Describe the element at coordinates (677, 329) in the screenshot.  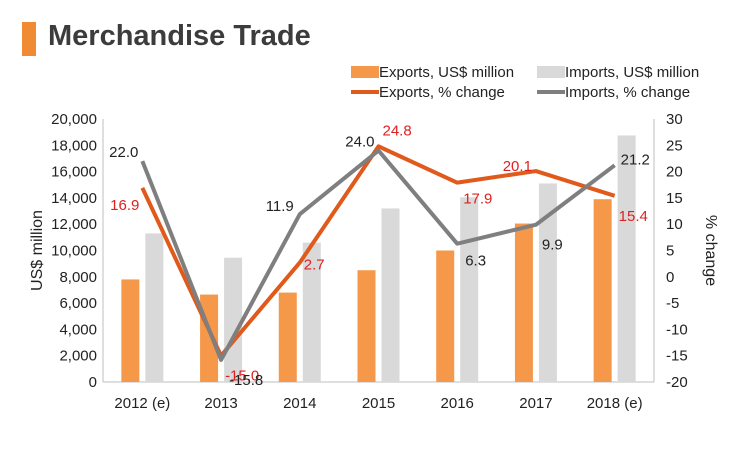
I see `y2-tick-label: -10` at that location.